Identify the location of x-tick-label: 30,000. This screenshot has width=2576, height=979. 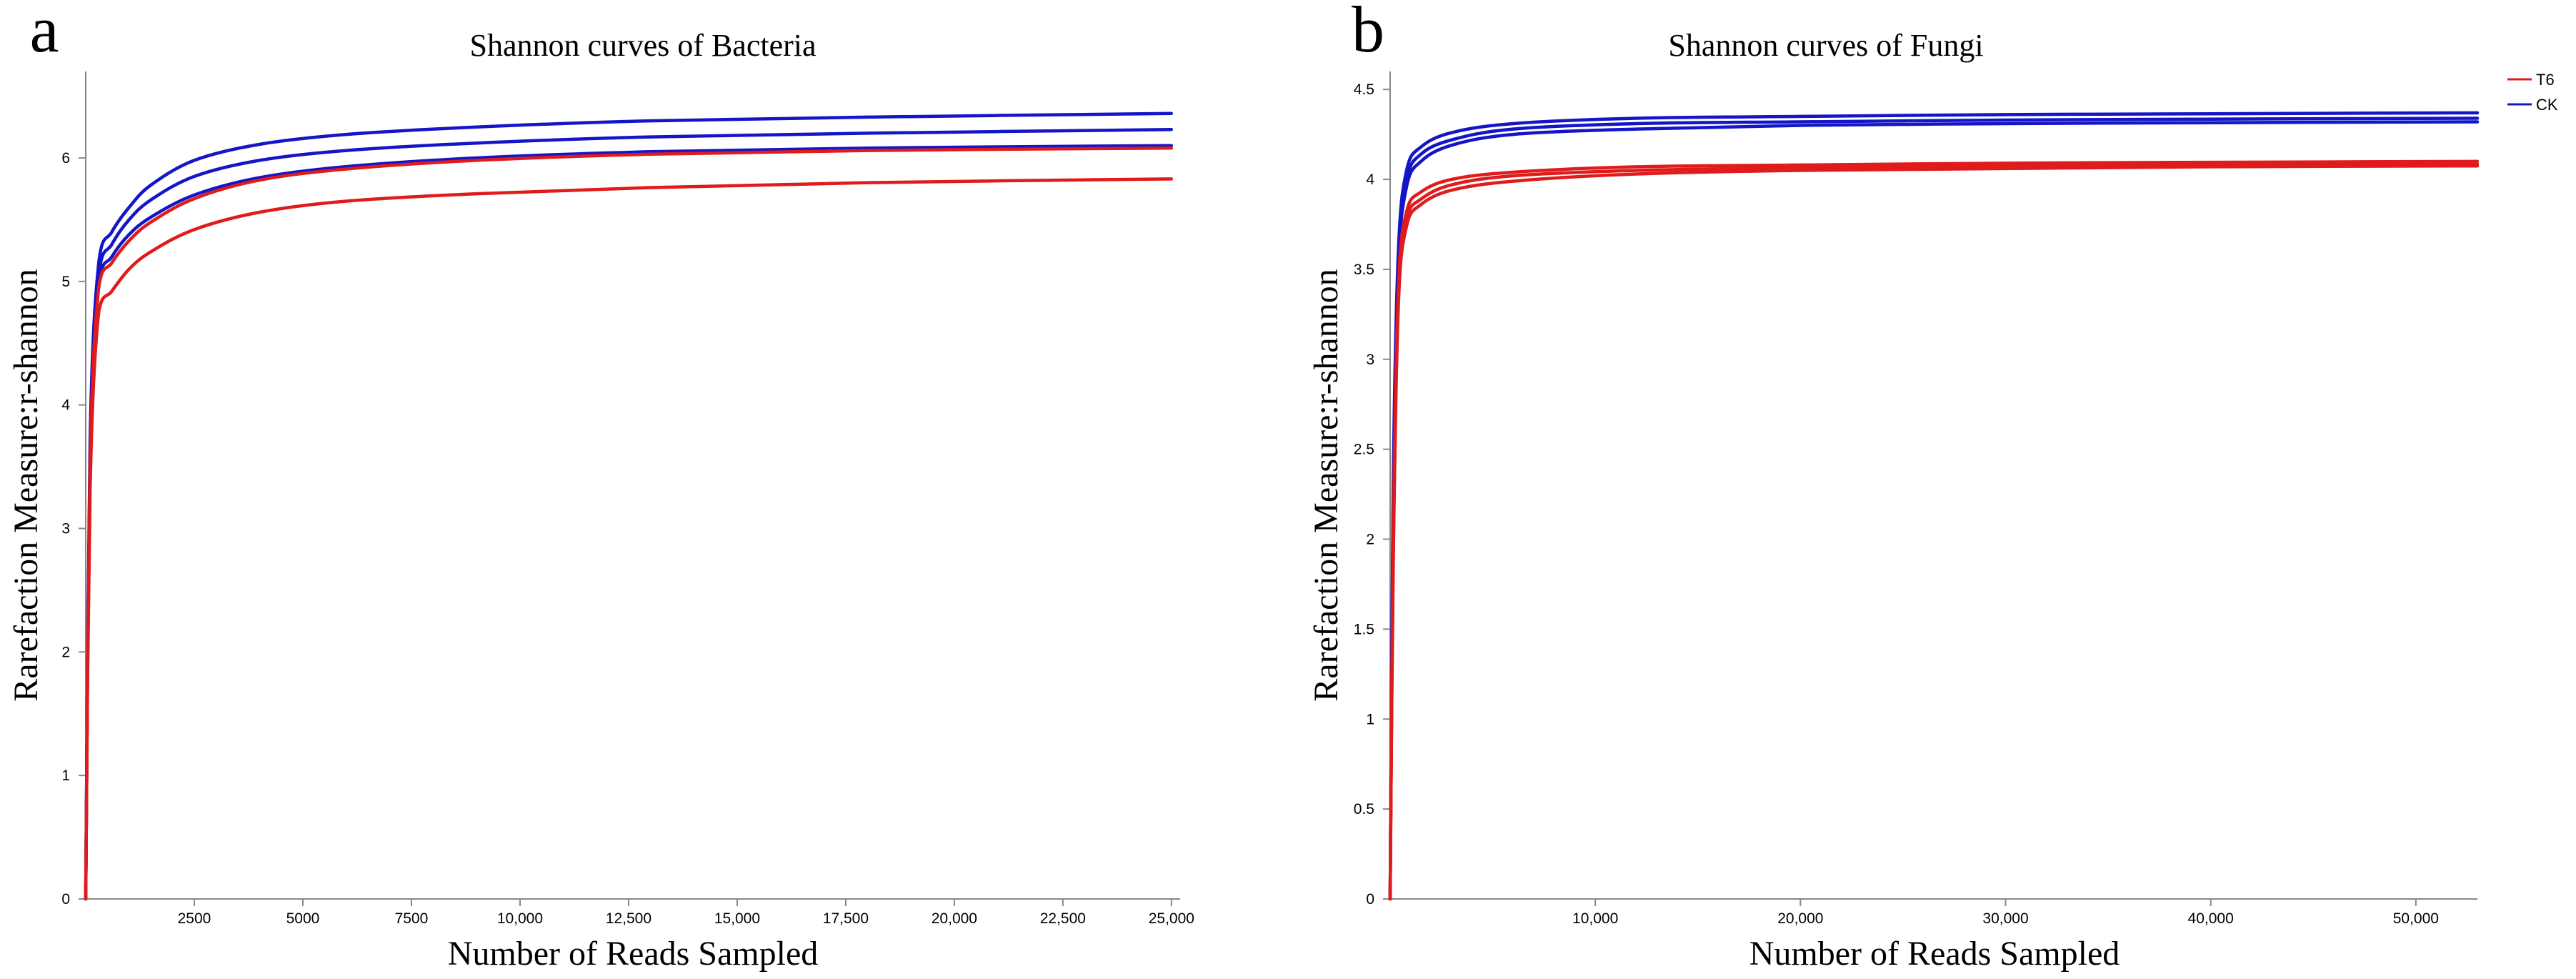
(2005, 919).